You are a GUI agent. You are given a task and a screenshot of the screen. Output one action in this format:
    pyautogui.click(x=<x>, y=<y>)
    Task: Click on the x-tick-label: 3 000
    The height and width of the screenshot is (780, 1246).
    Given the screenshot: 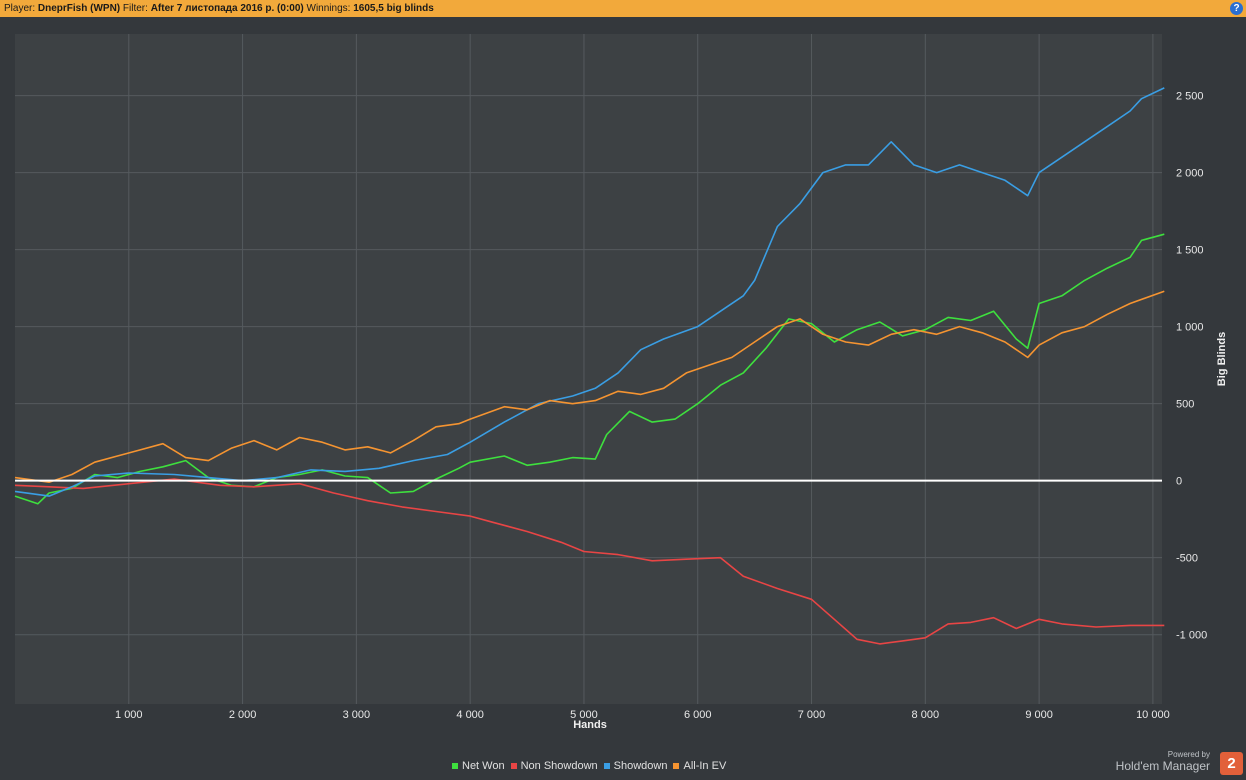 What is the action you would take?
    pyautogui.click(x=357, y=715)
    